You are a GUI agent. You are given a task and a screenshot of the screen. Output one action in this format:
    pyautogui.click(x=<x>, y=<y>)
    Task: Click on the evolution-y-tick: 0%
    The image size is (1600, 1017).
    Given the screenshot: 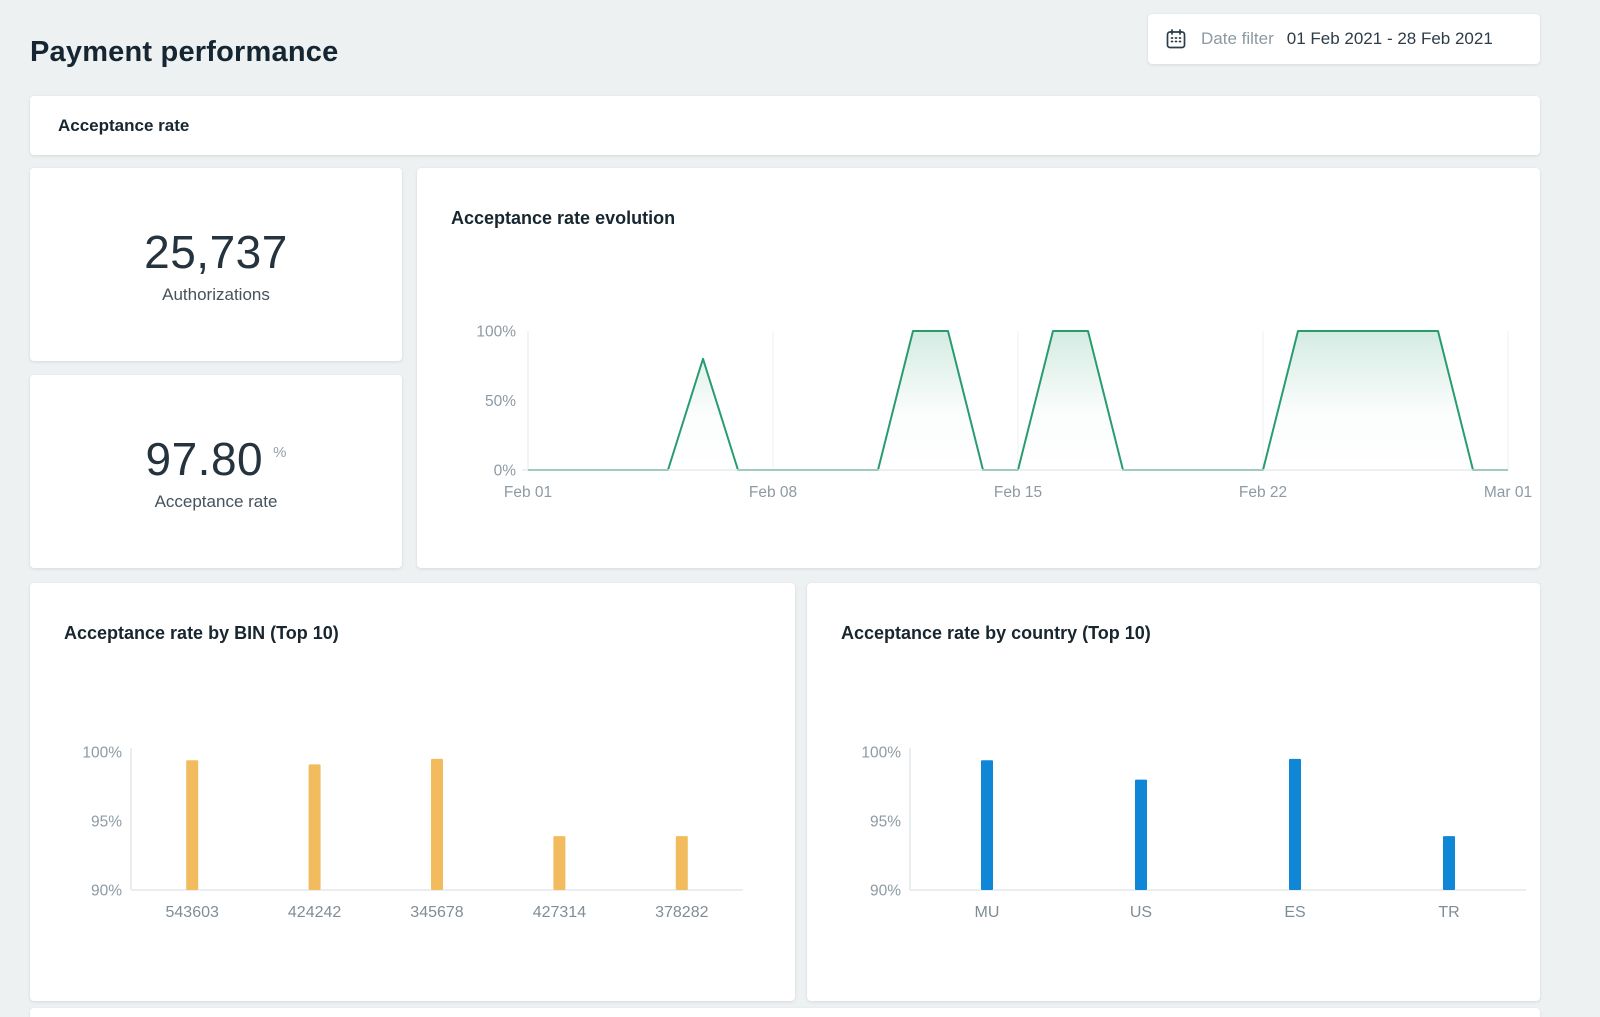 What is the action you would take?
    pyautogui.click(x=505, y=471)
    